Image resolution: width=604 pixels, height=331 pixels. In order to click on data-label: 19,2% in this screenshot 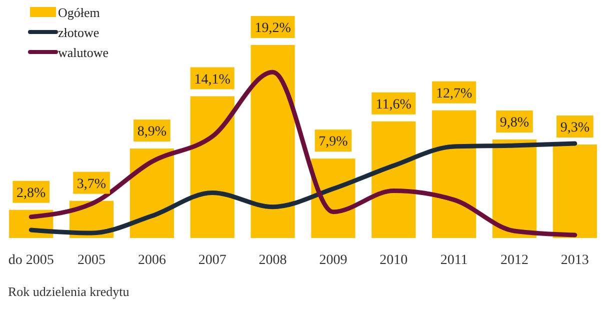, I will do `click(273, 28)`.